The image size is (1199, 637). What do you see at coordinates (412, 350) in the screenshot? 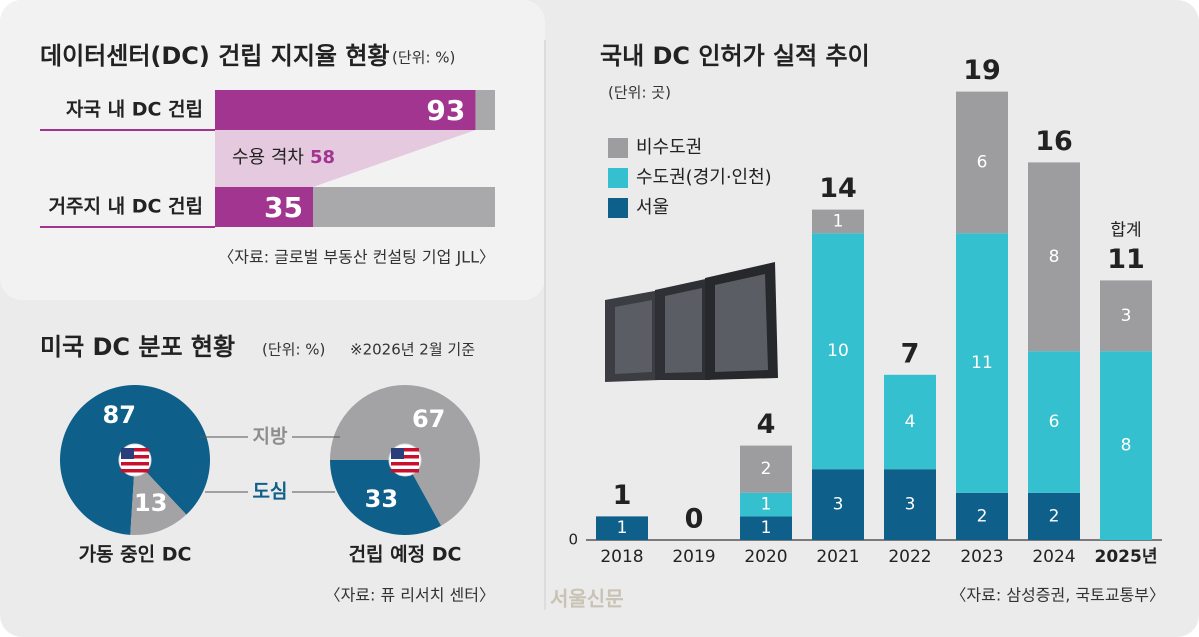
I see `note: ※2026년 2월 기준` at bounding box center [412, 350].